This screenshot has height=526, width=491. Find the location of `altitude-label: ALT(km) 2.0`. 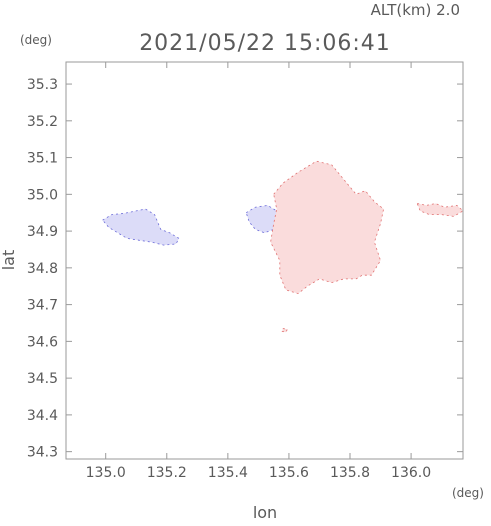

altitude-label: ALT(km) 2.0 is located at coordinates (415, 10).